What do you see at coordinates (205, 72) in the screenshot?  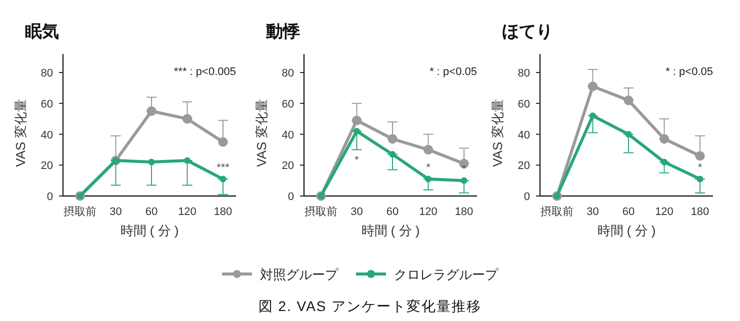 I see `annotation: *** : p<0.005` at bounding box center [205, 72].